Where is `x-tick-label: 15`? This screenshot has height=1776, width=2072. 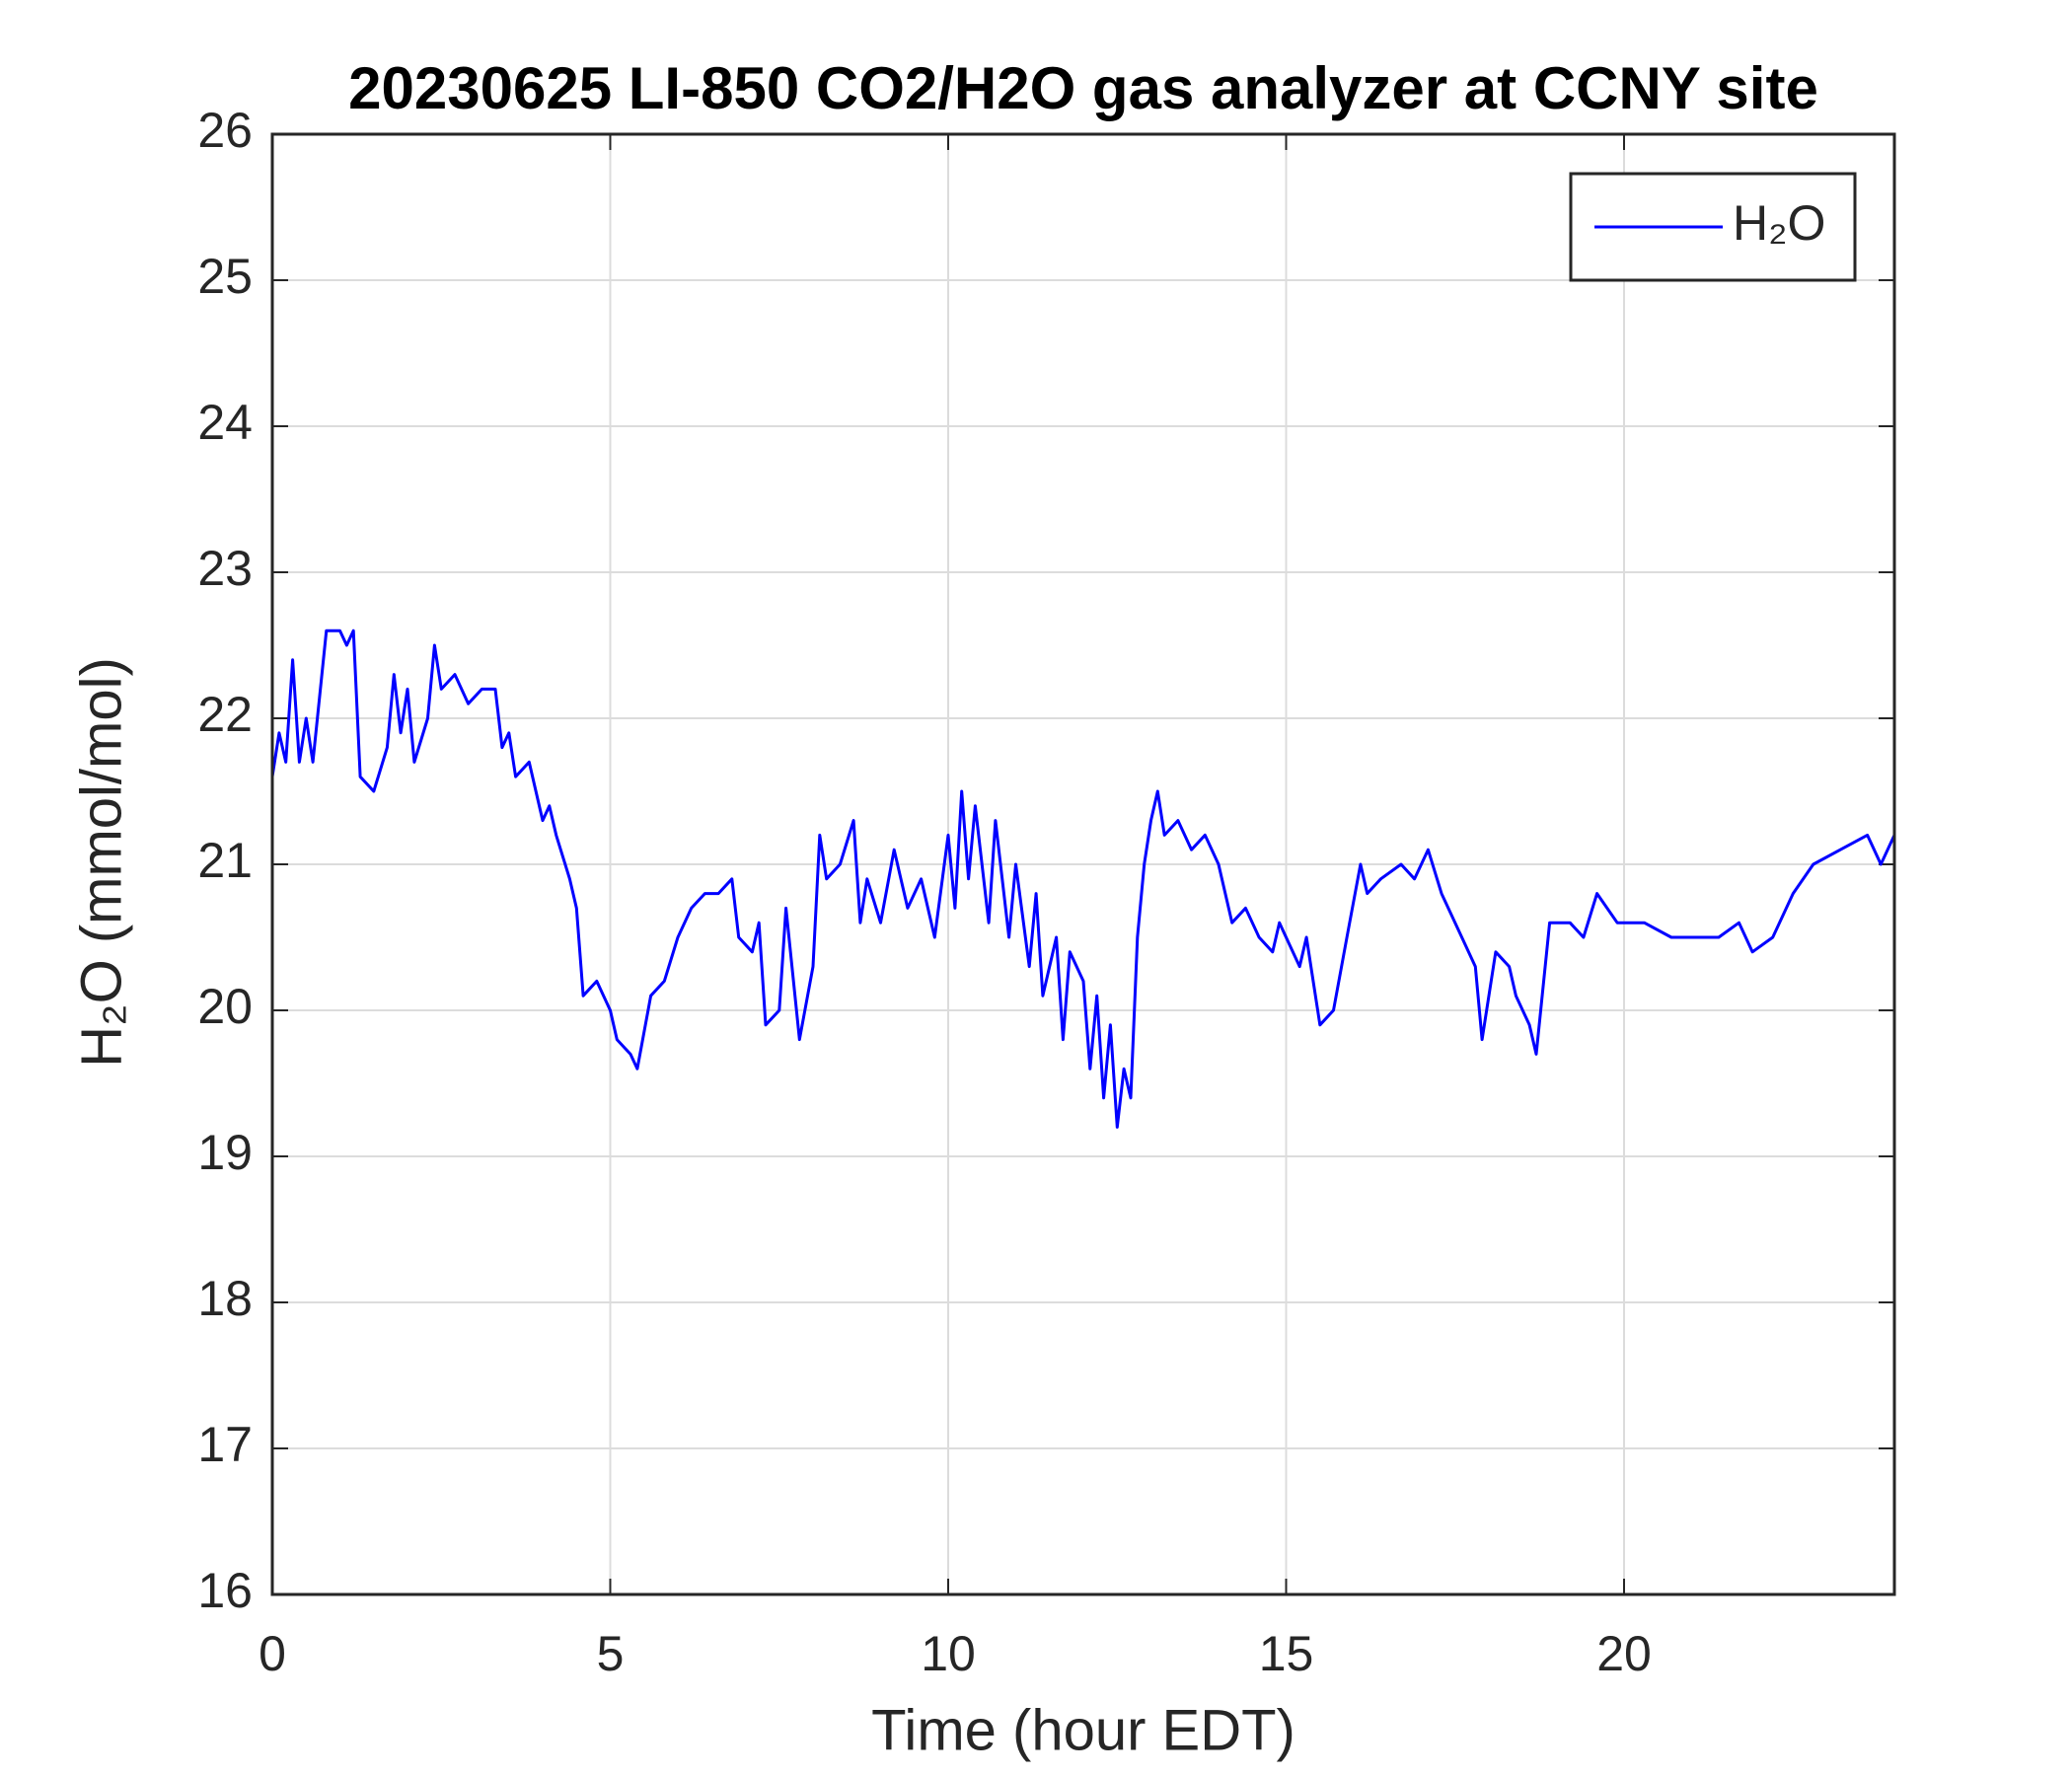 x-tick-label: 15 is located at coordinates (1286, 1654).